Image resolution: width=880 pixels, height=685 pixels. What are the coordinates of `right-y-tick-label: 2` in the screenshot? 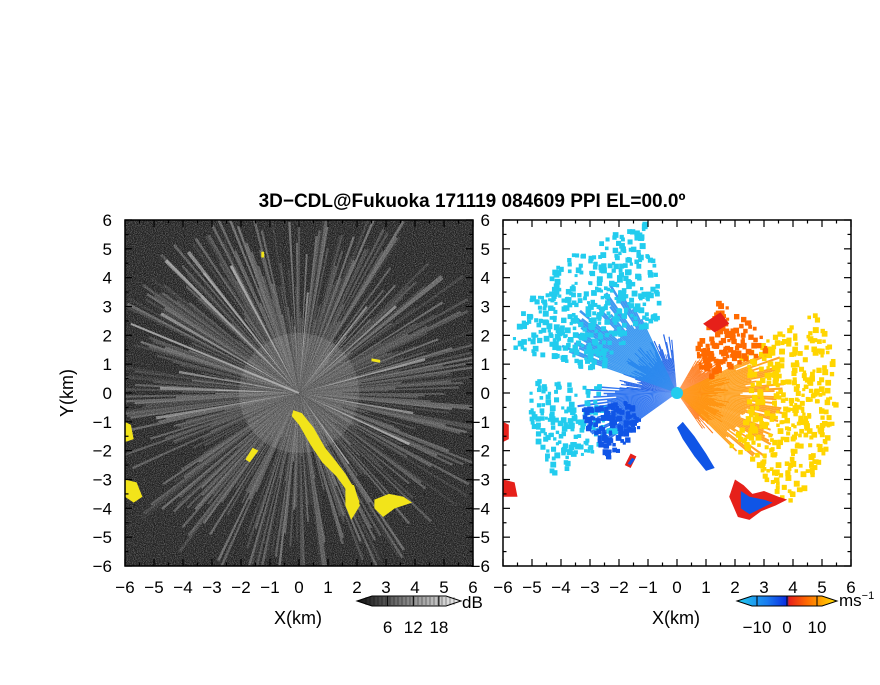 It's located at (485, 335).